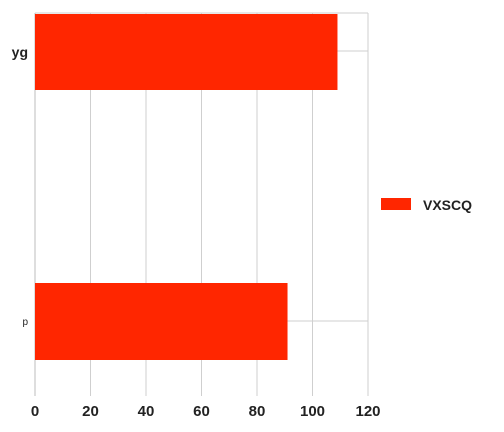 The height and width of the screenshot is (432, 504). I want to click on x-tick-label: 0, so click(35, 411).